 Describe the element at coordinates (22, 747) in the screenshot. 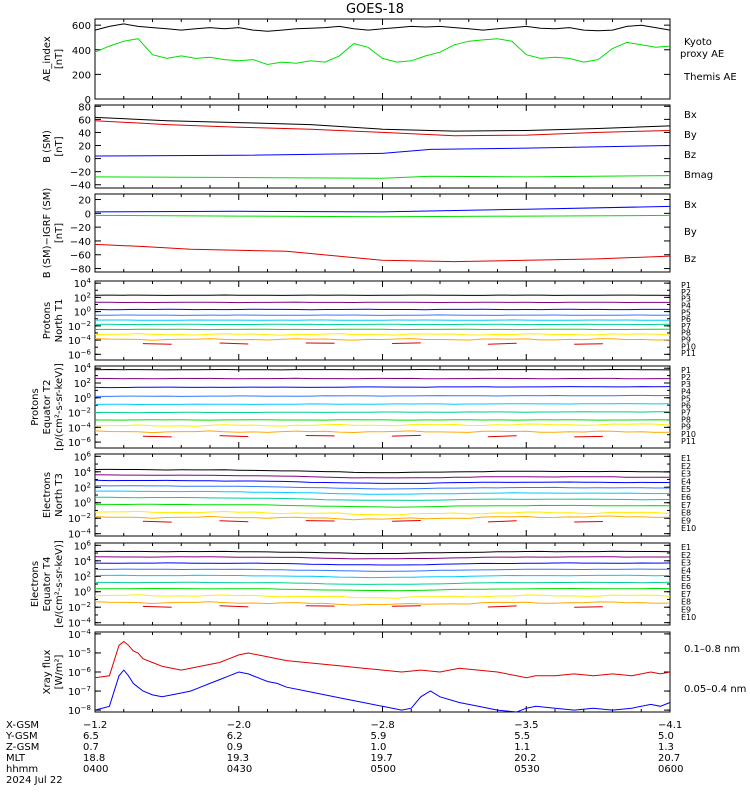

I see `footer-label: Z-GSM` at that location.